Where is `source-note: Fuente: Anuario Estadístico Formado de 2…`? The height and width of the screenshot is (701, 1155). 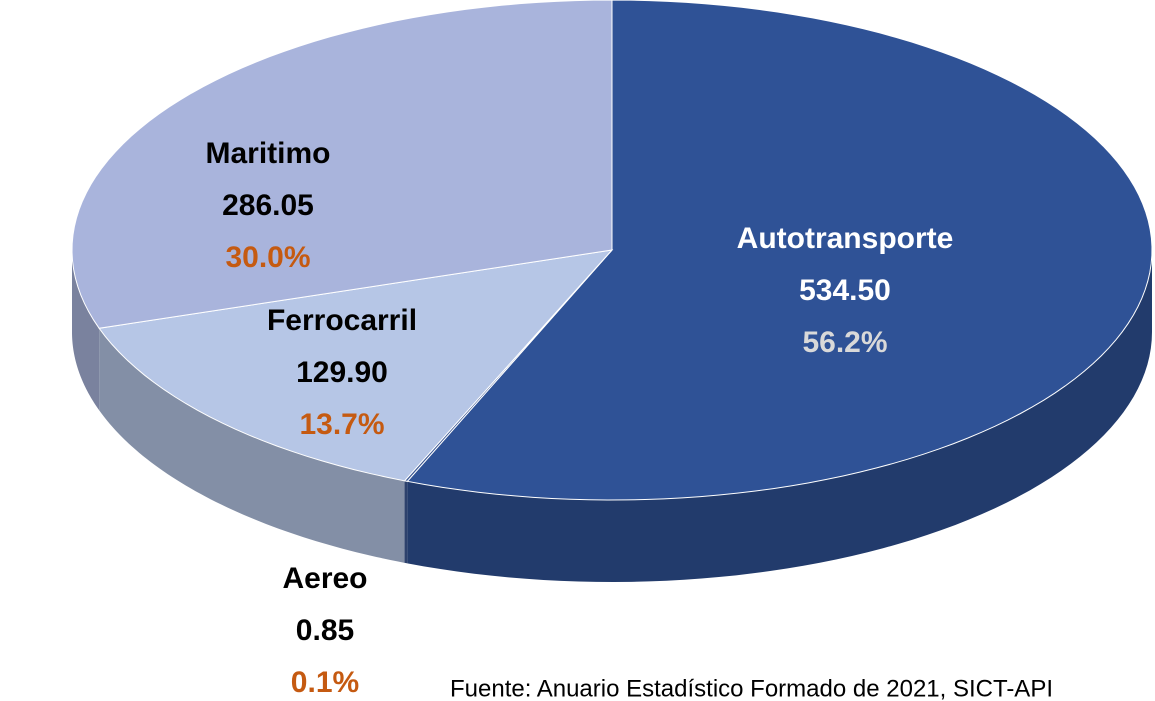
source-note: Fuente: Anuario Estadístico Formado de 2… is located at coordinates (751, 688).